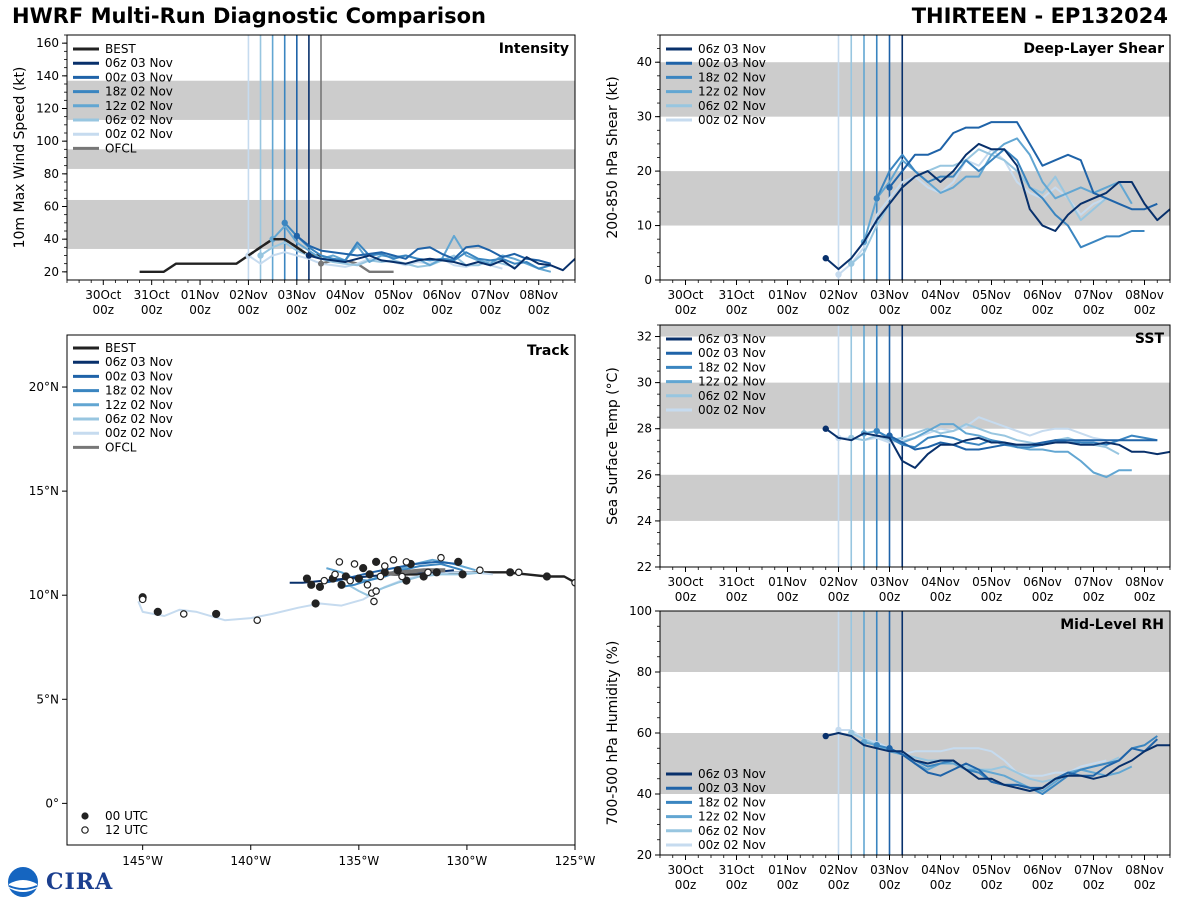 The image size is (1200, 902). Describe the element at coordinates (47, 699) in the screenshot. I see `track-ytick-label: 5°N` at that location.